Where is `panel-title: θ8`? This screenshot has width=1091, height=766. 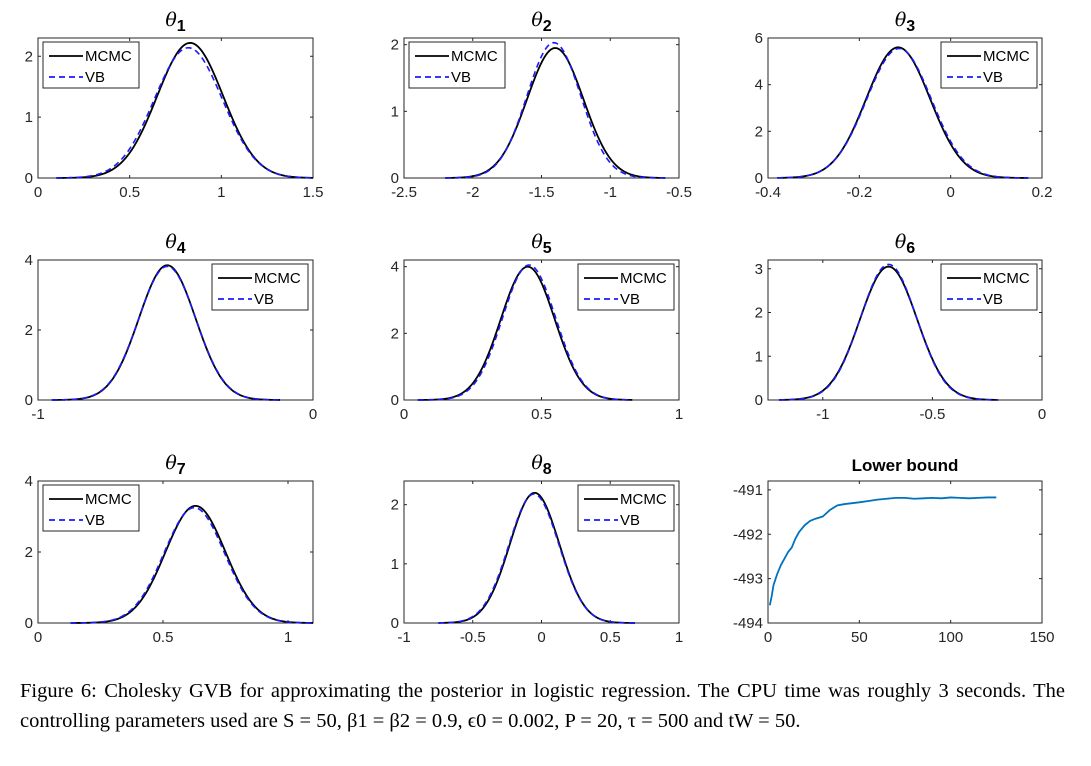
panel-title: θ8 is located at coordinates (541, 465).